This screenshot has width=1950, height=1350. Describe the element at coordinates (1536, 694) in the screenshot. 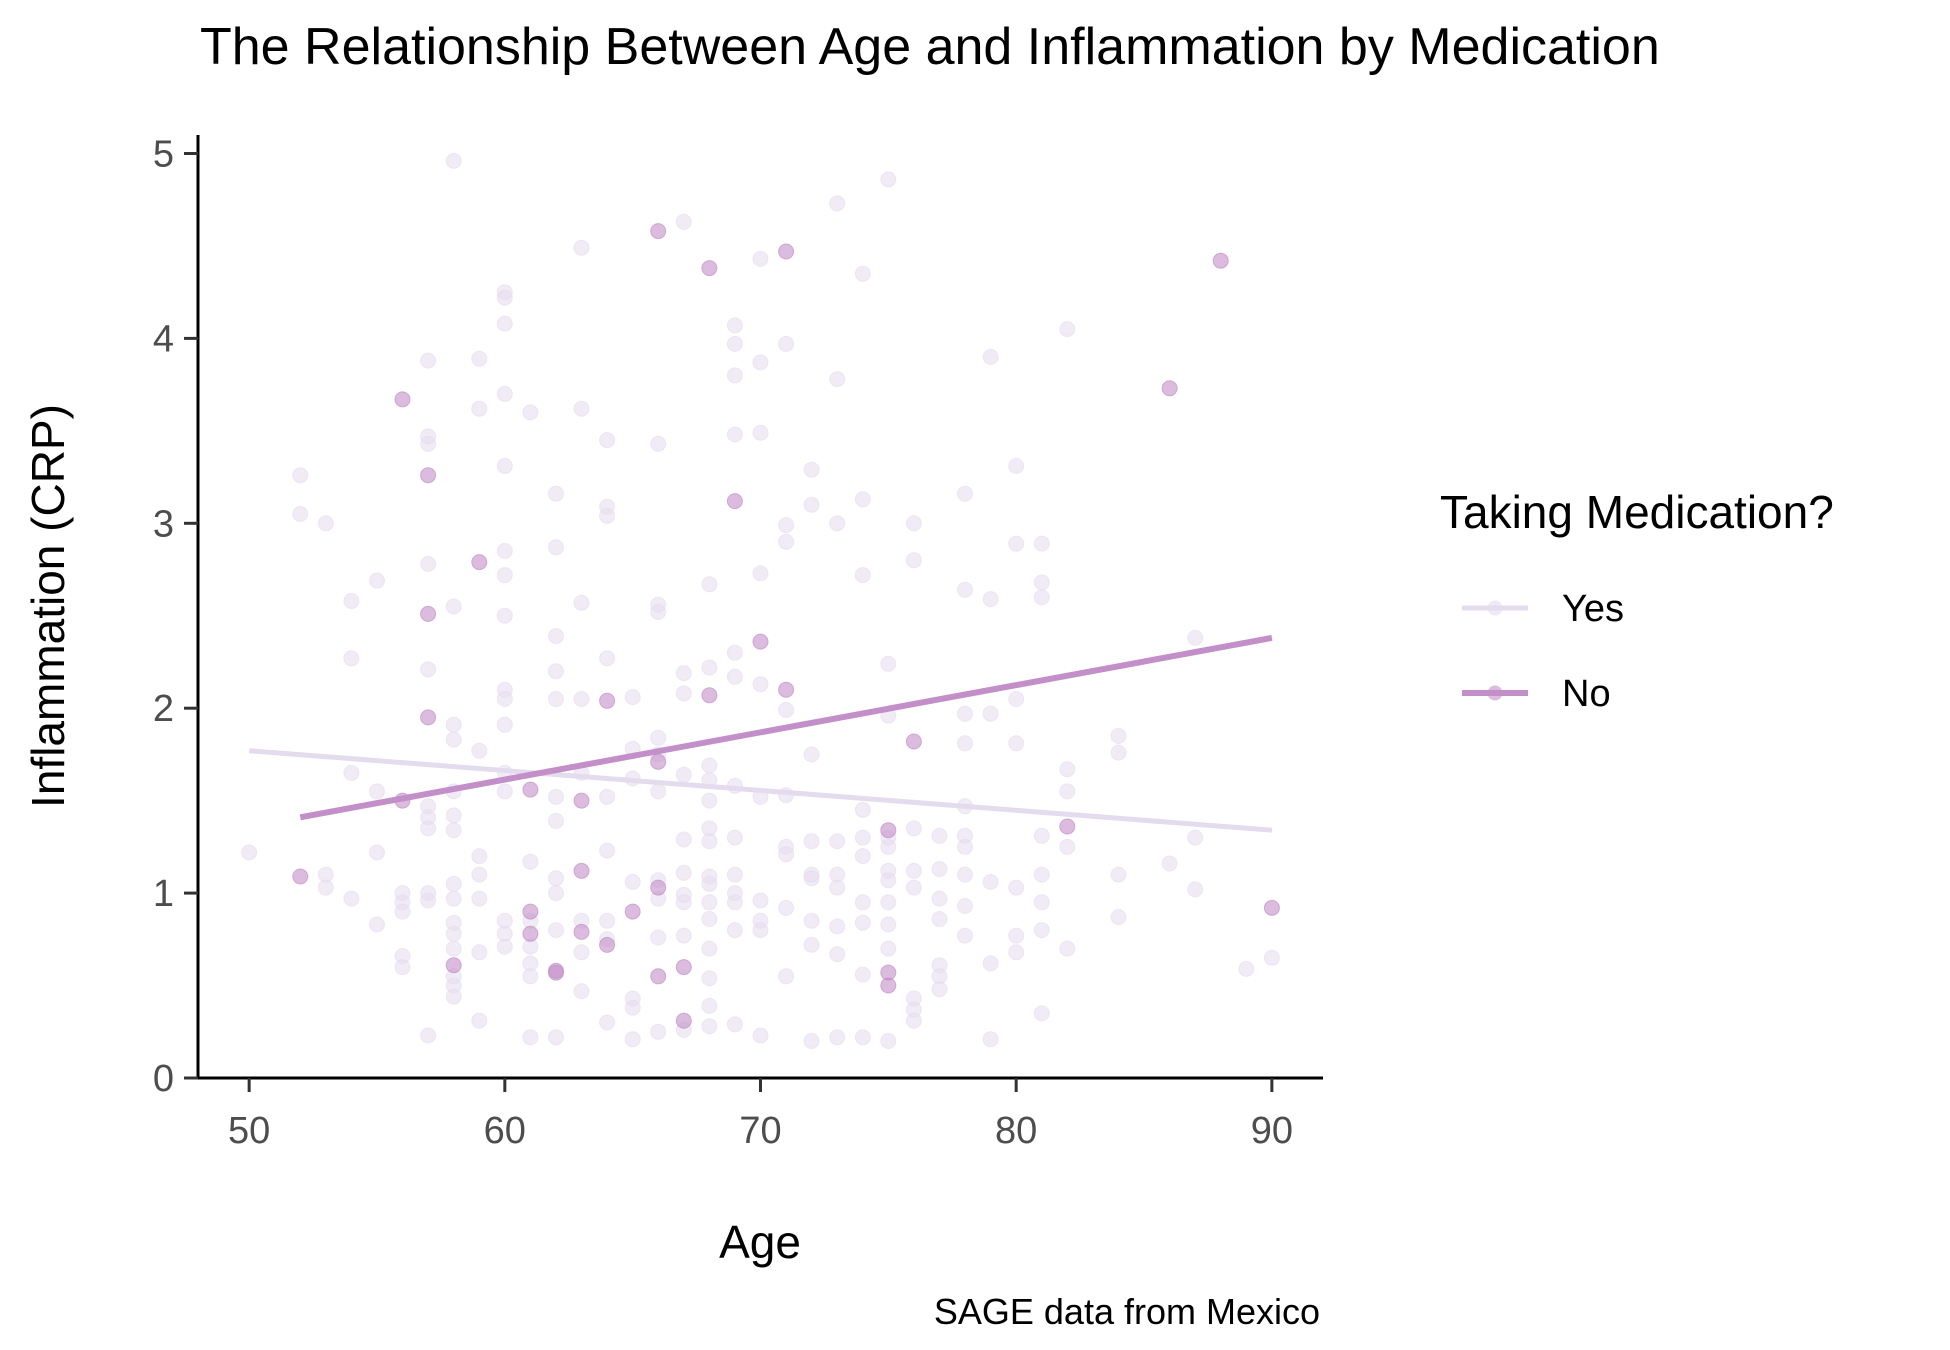

I see `legend-item-no: No` at that location.